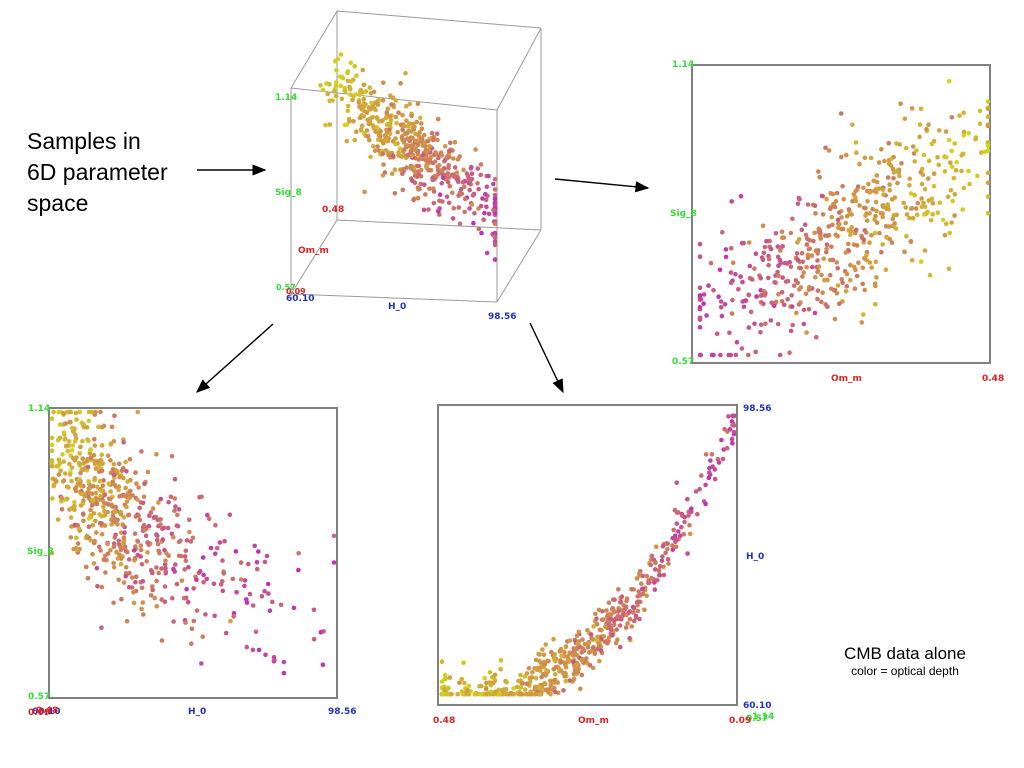 This screenshot has width=1024, height=768. Describe the element at coordinates (286, 287) in the screenshot. I see `cube-sig8-min: 0.57` at that location.